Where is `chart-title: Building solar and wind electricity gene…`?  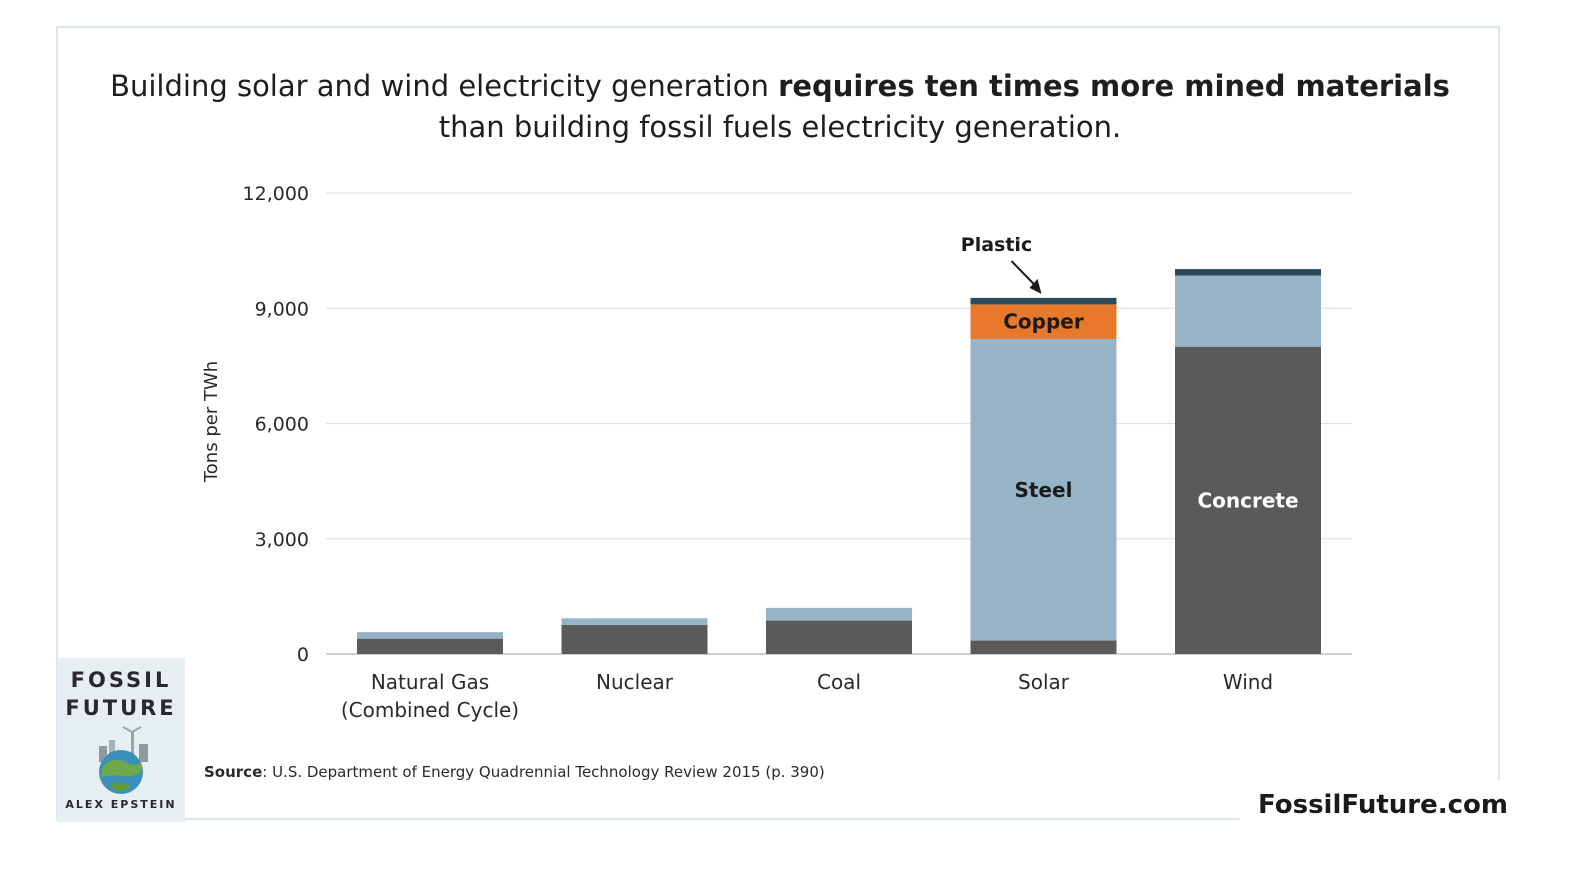
chart-title: Building solar and wind electricity gene… is located at coordinates (780, 107).